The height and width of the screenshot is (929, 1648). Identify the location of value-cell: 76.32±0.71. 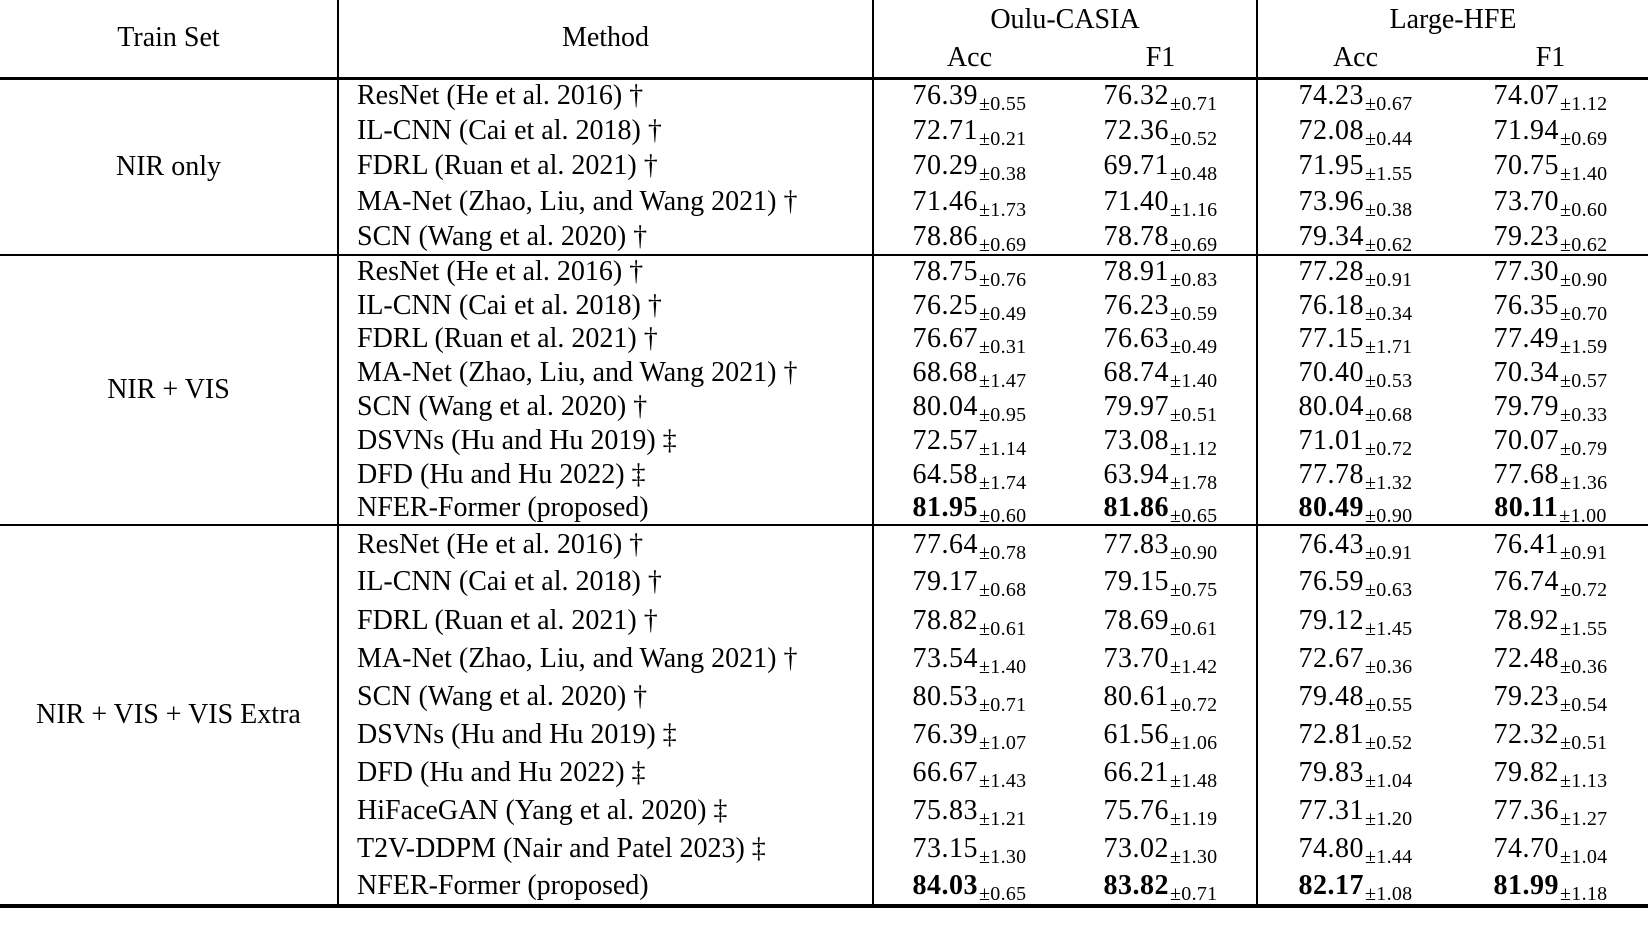
(1161, 96).